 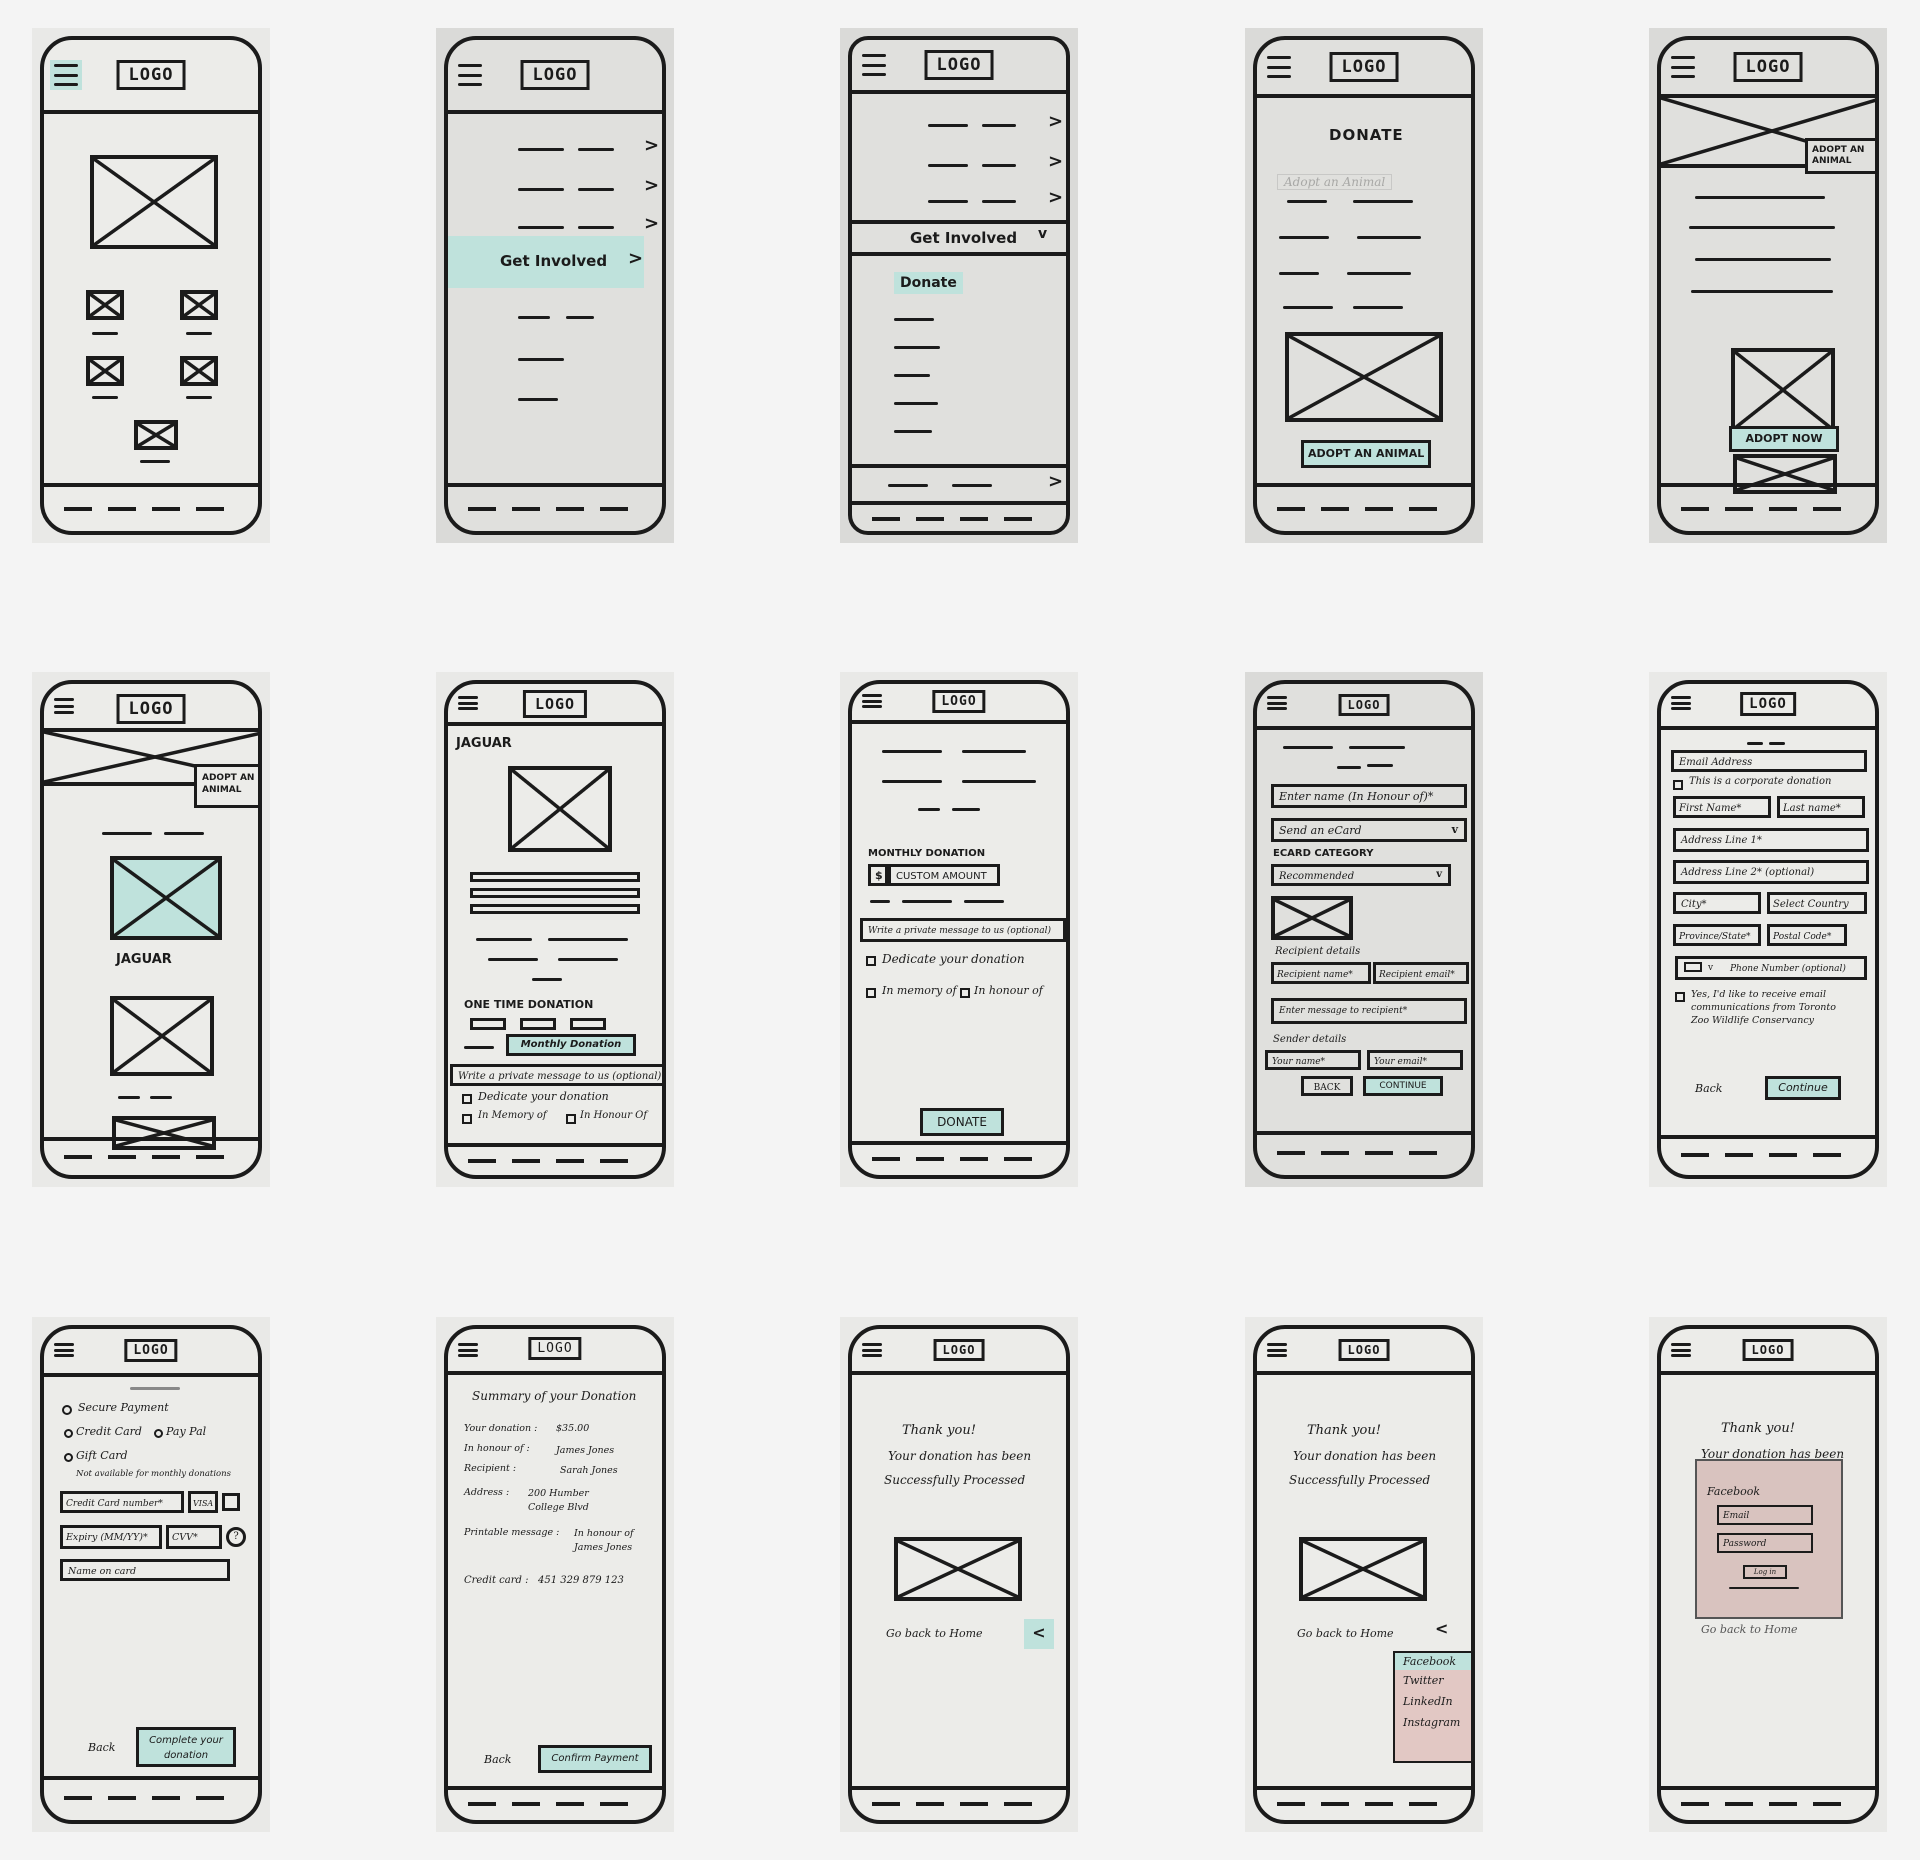 What do you see at coordinates (122, 1502) in the screenshot?
I see `card-number-input: Credit Card number*` at bounding box center [122, 1502].